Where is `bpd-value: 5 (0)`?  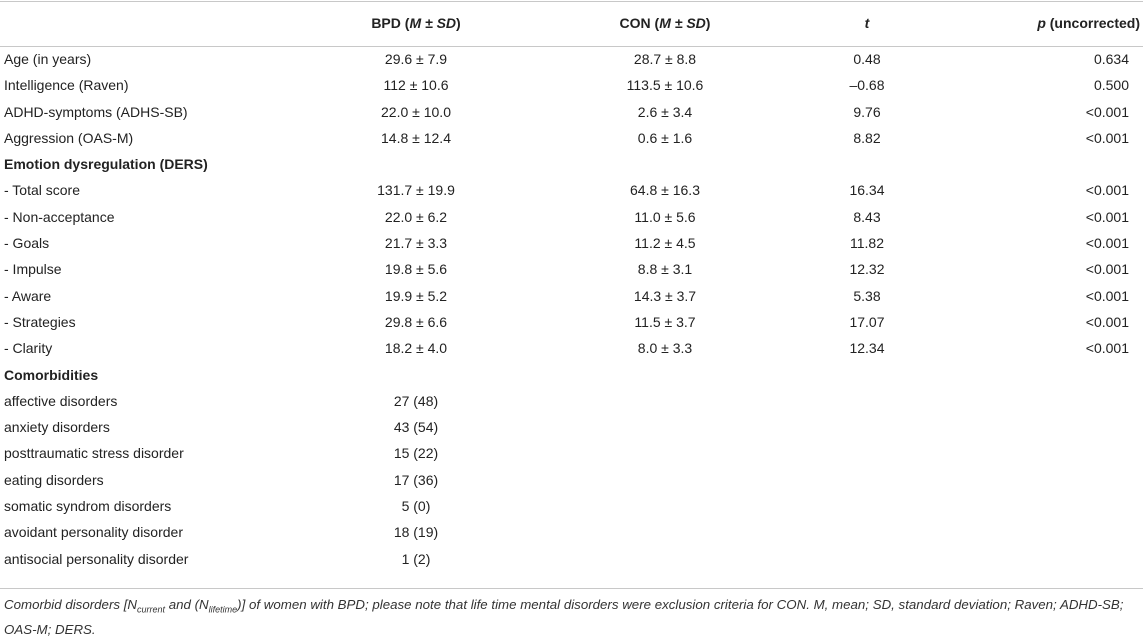 bpd-value: 5 (0) is located at coordinates (416, 506).